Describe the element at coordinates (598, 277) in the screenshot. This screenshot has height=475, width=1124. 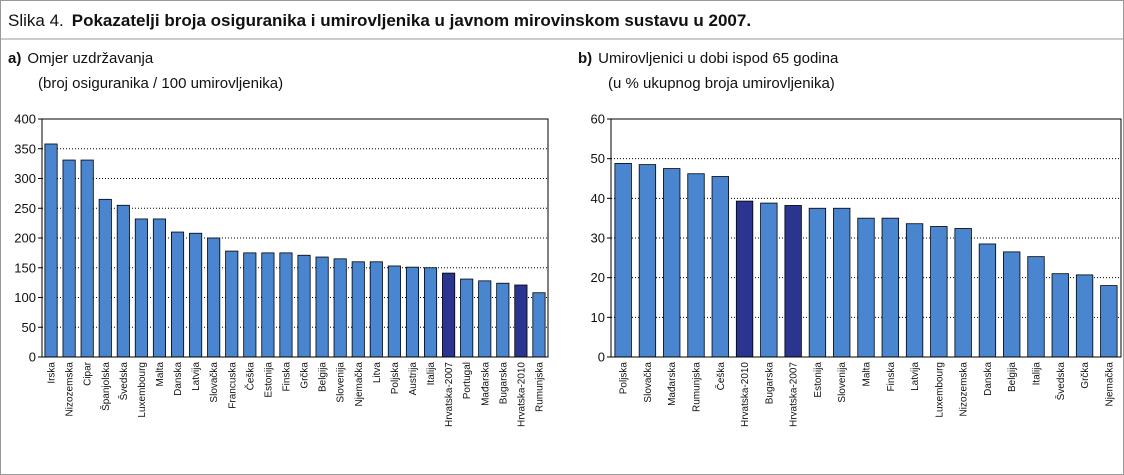
I see `y-tick-label: 20` at that location.